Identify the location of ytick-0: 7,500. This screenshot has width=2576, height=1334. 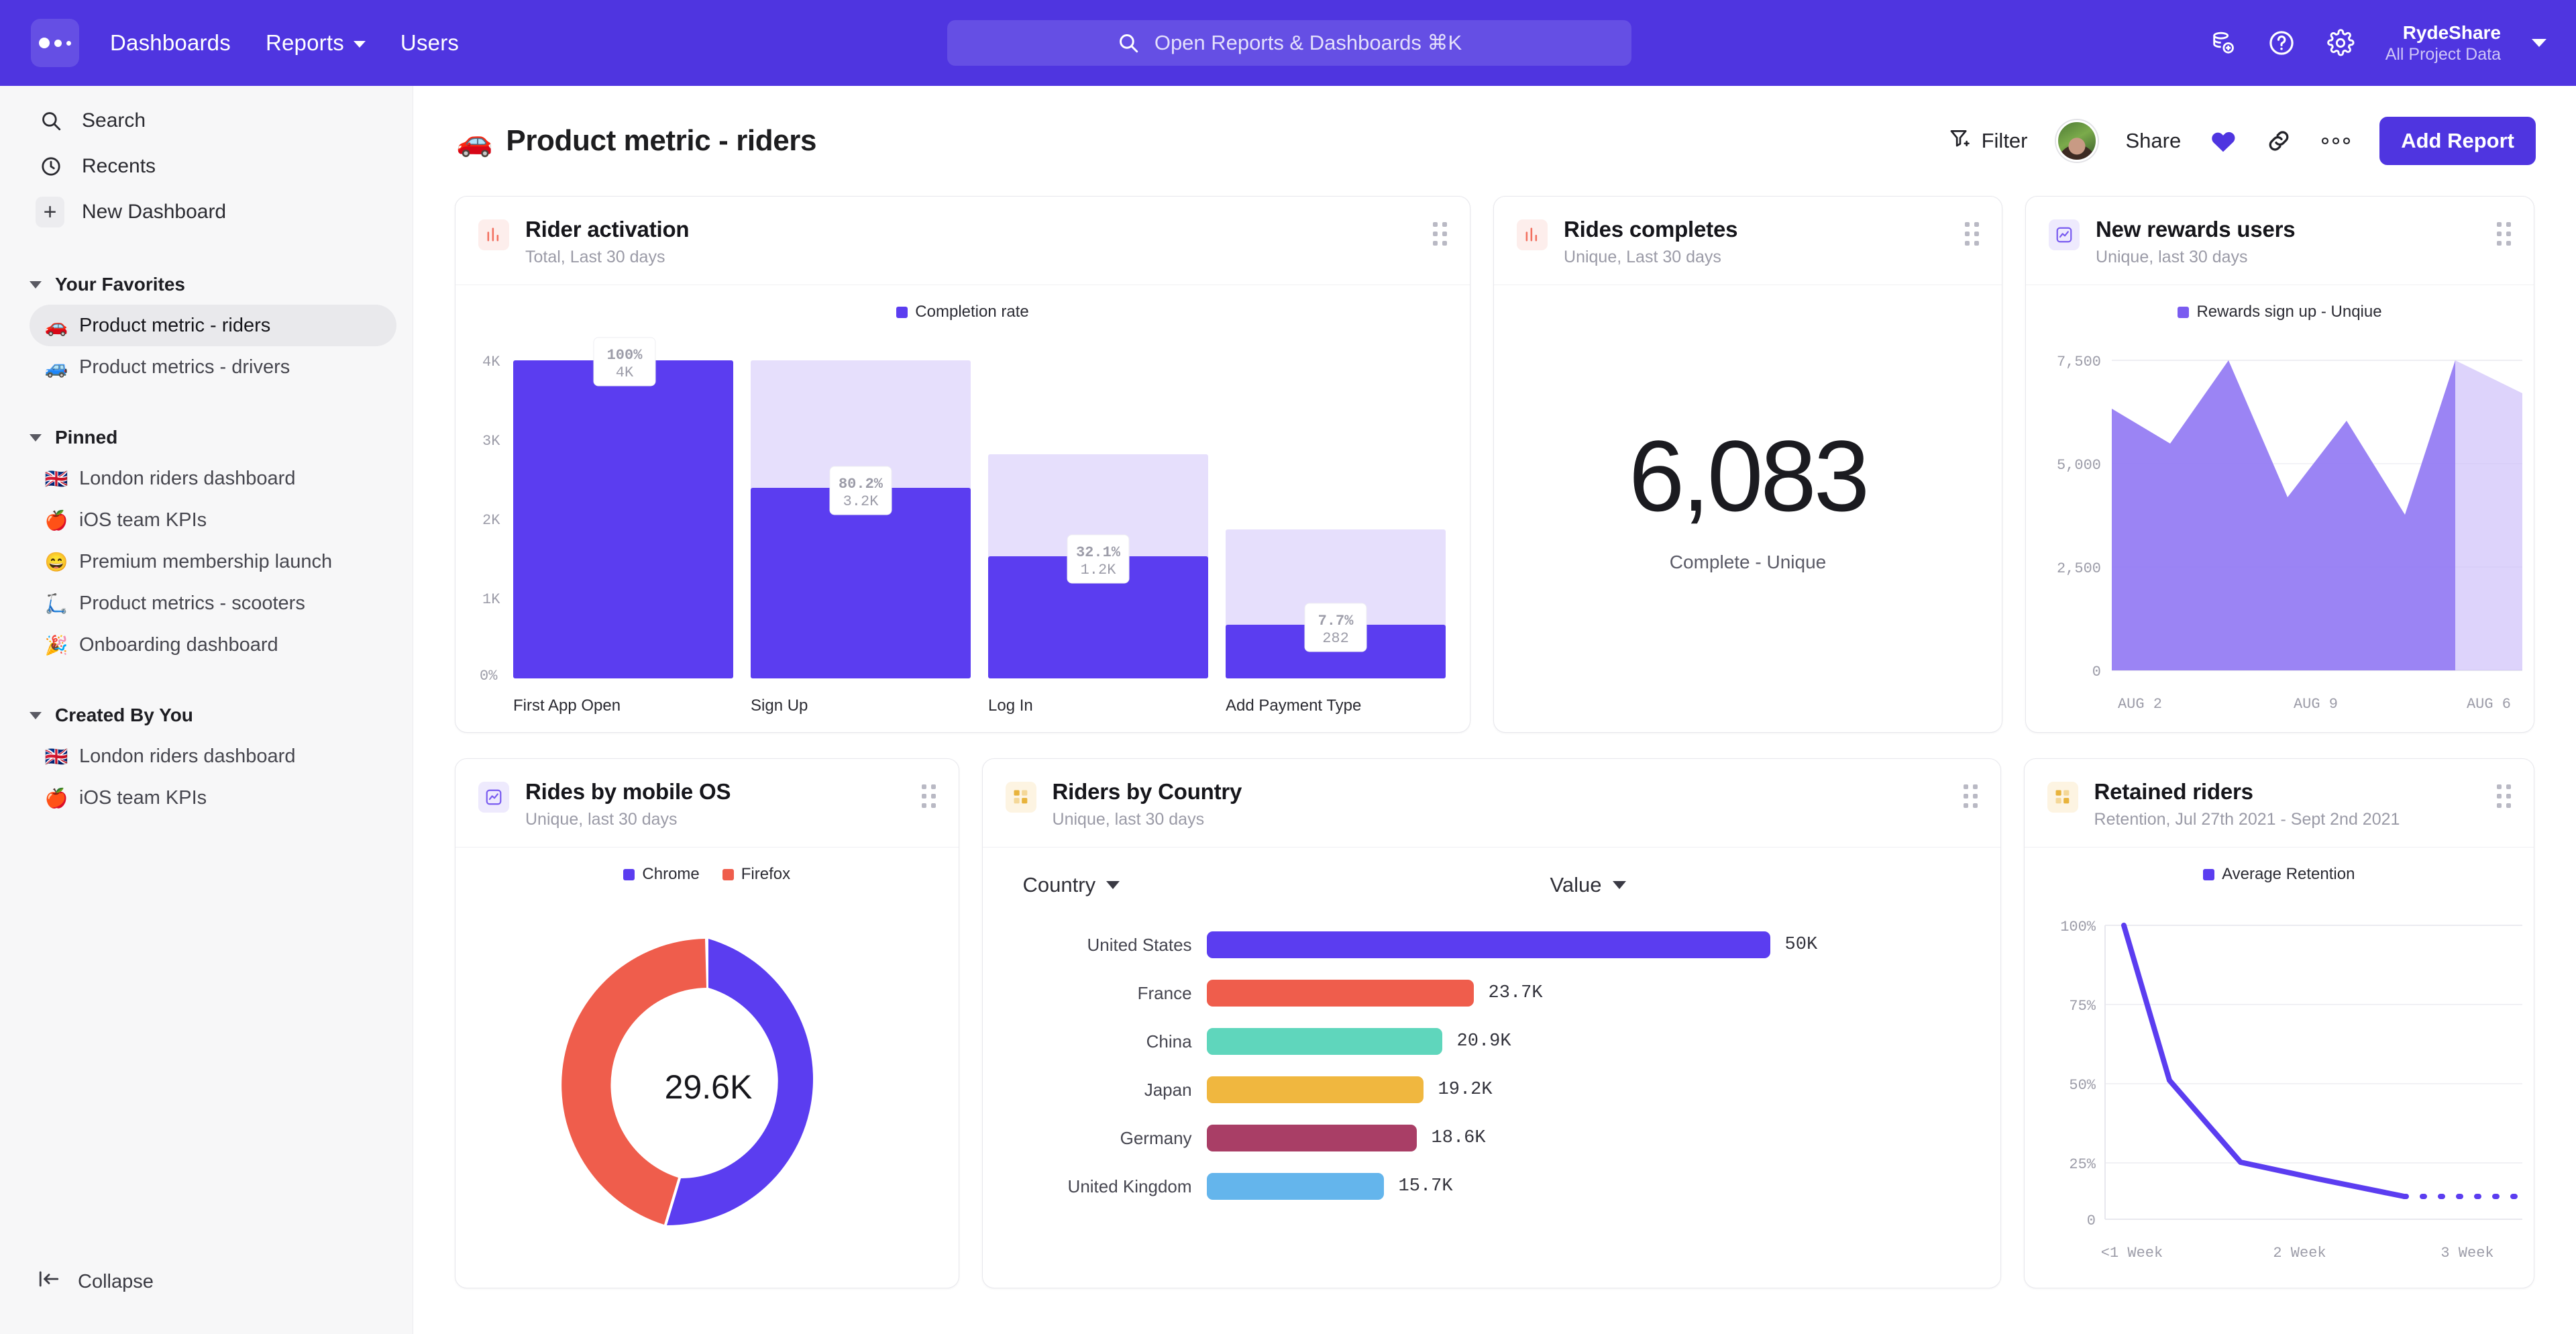
(2079, 362).